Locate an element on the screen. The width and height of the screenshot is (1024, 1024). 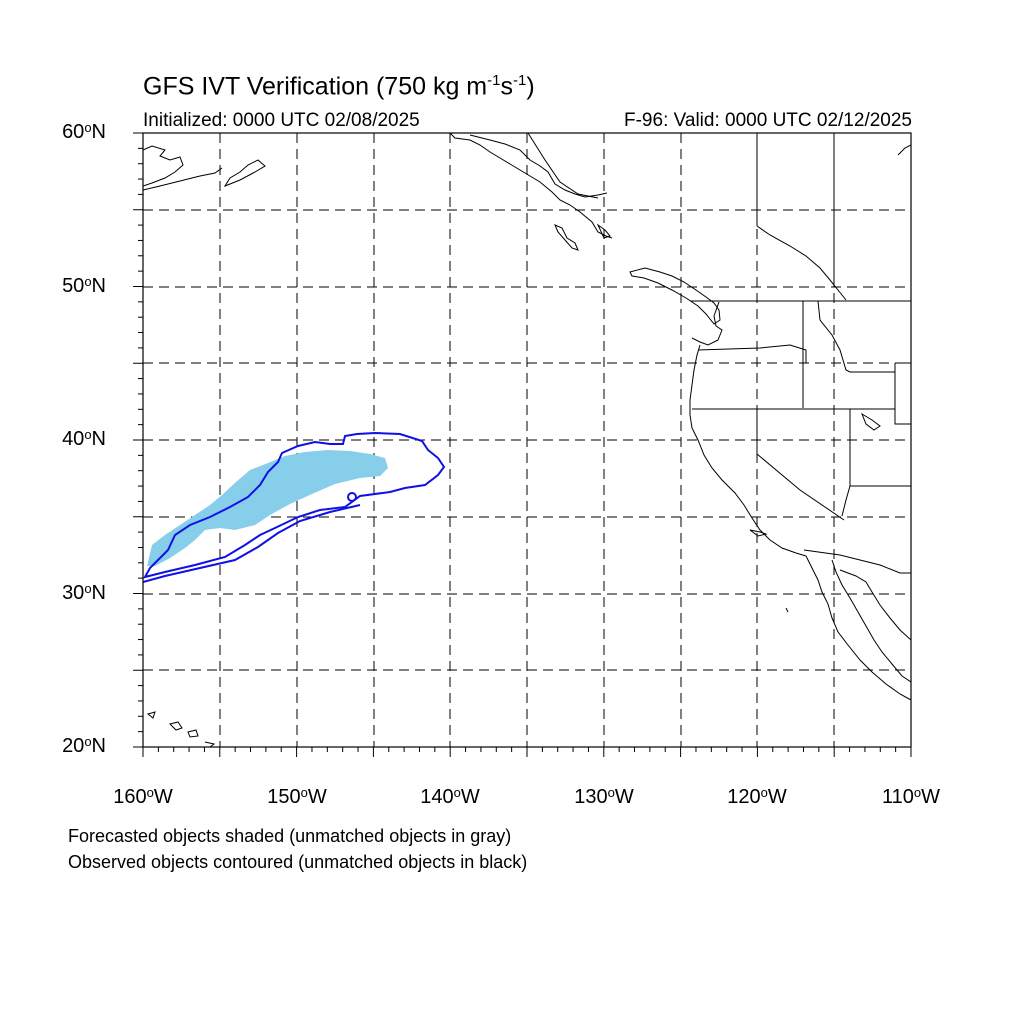
observed-object-contour-south is located at coordinates (252, 543).